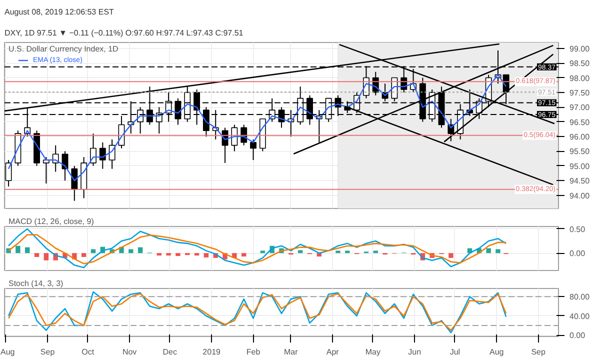 Image resolution: width=600 pixels, height=359 pixels. I want to click on x-tick-label: Jun, so click(415, 352).